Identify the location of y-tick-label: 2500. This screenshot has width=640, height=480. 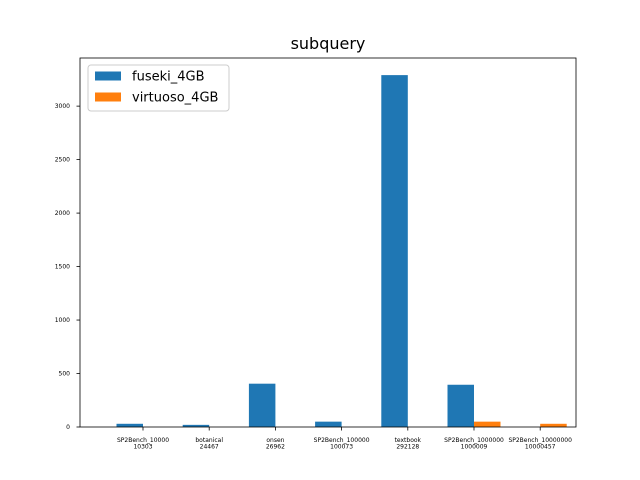
(62, 160).